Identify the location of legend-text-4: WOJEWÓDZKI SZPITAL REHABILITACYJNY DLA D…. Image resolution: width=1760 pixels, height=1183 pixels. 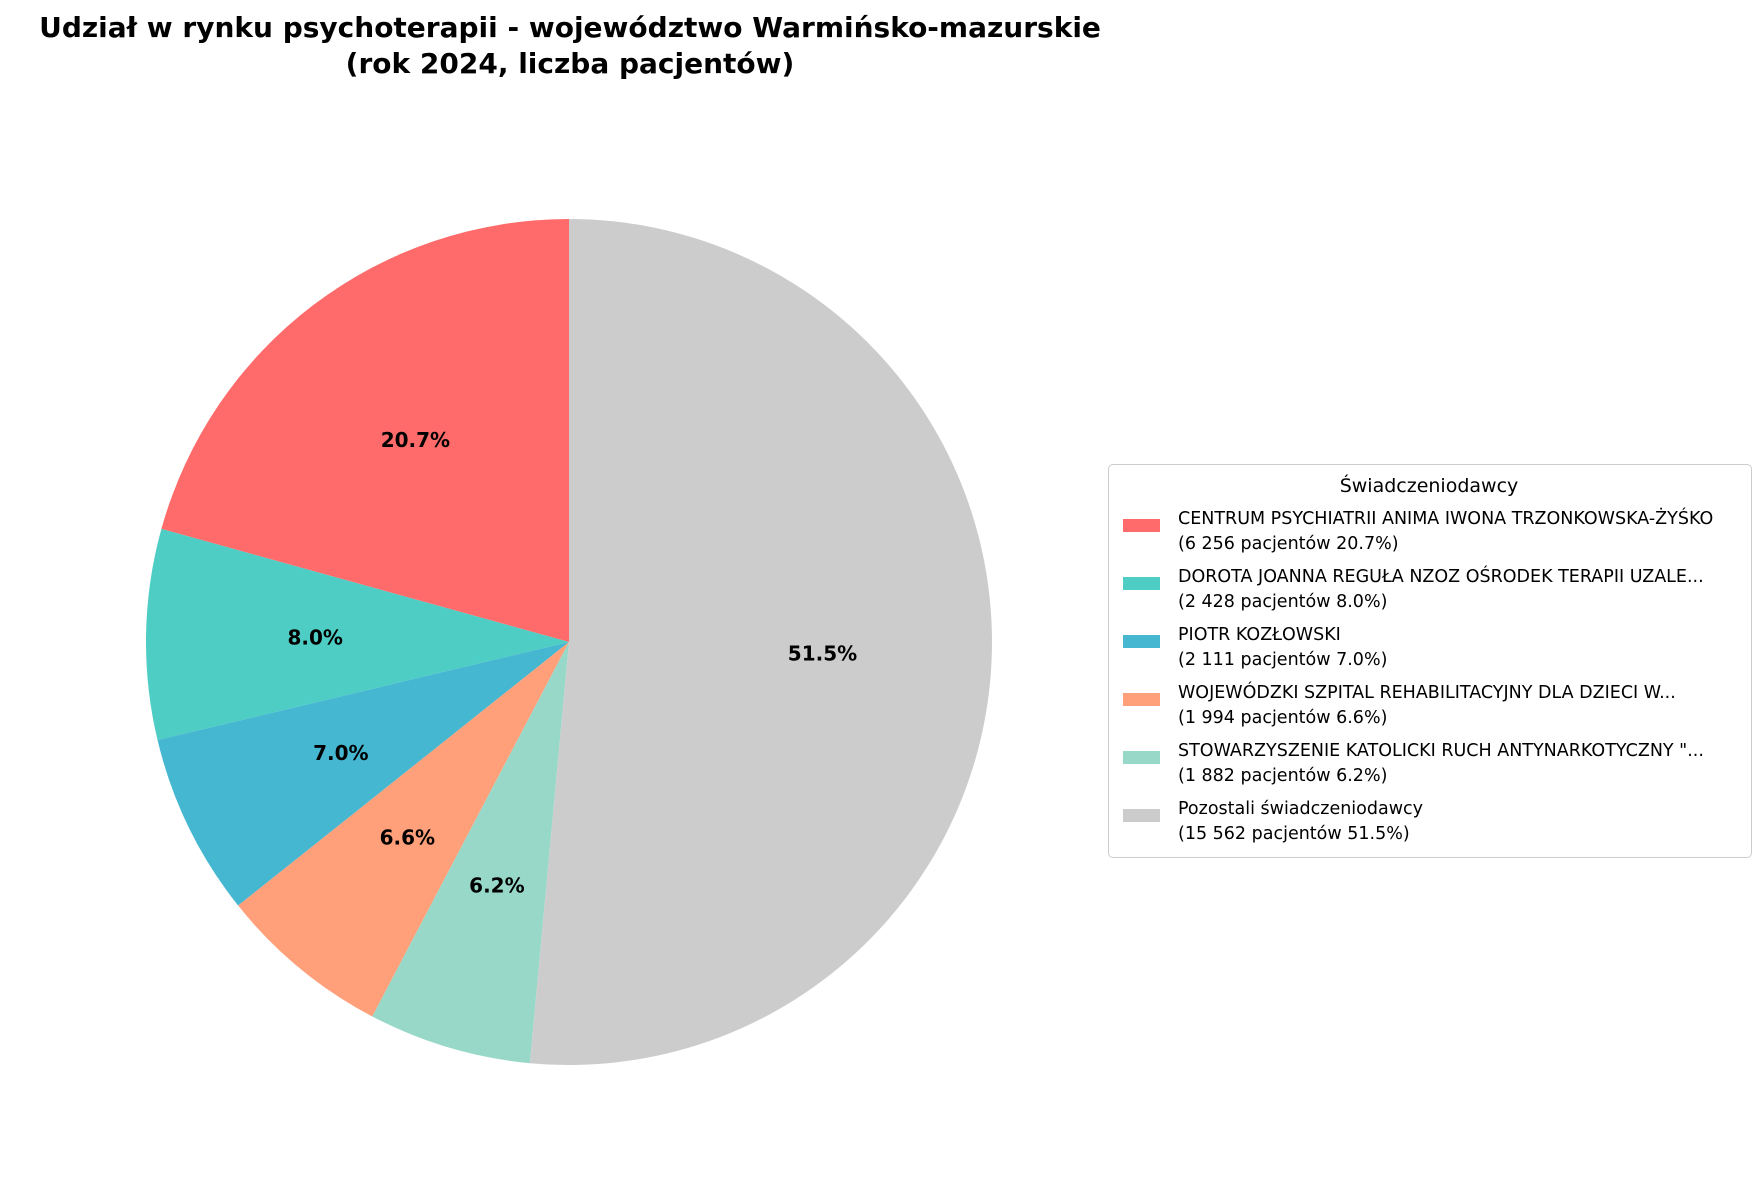
(1427, 706).